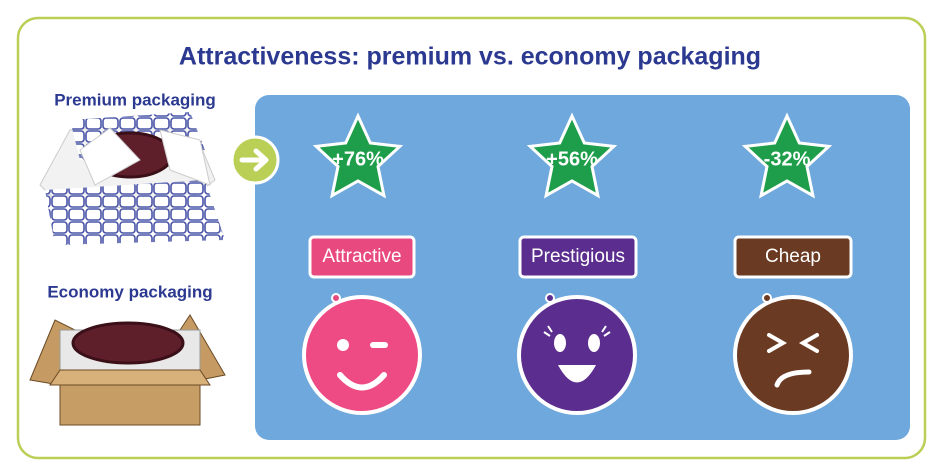 This screenshot has width=945, height=475. I want to click on change: +56%, so click(572, 159).